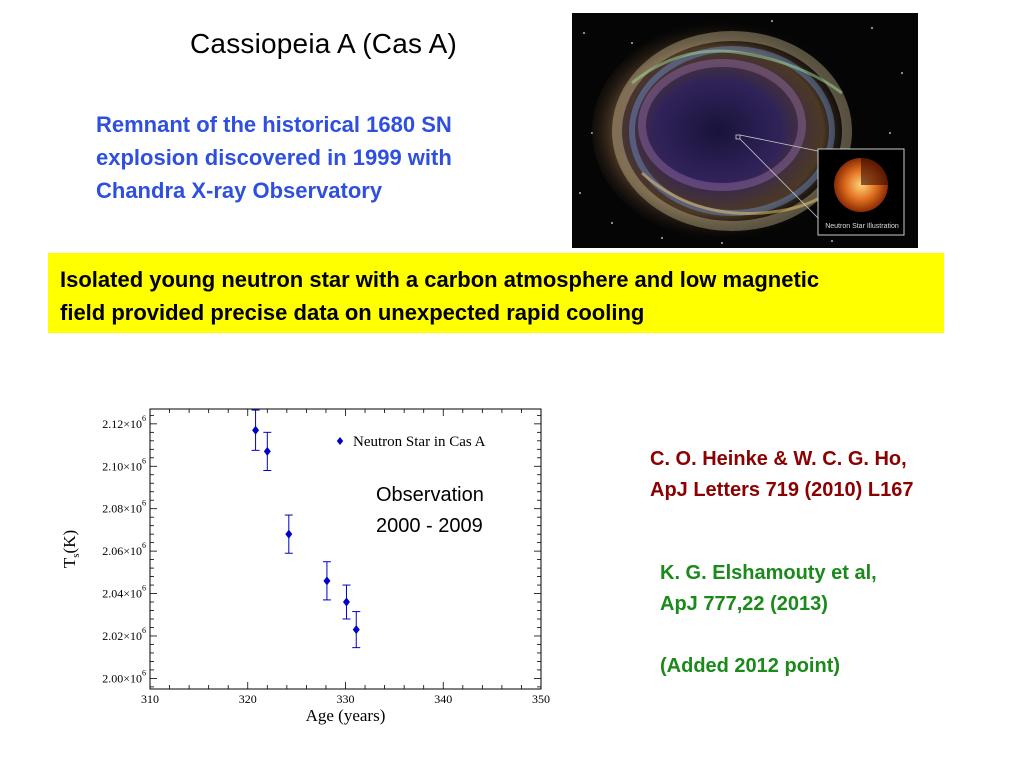 Image resolution: width=1024 pixels, height=768 pixels. I want to click on y-tick-label: 2.02×10, so click(122, 636).